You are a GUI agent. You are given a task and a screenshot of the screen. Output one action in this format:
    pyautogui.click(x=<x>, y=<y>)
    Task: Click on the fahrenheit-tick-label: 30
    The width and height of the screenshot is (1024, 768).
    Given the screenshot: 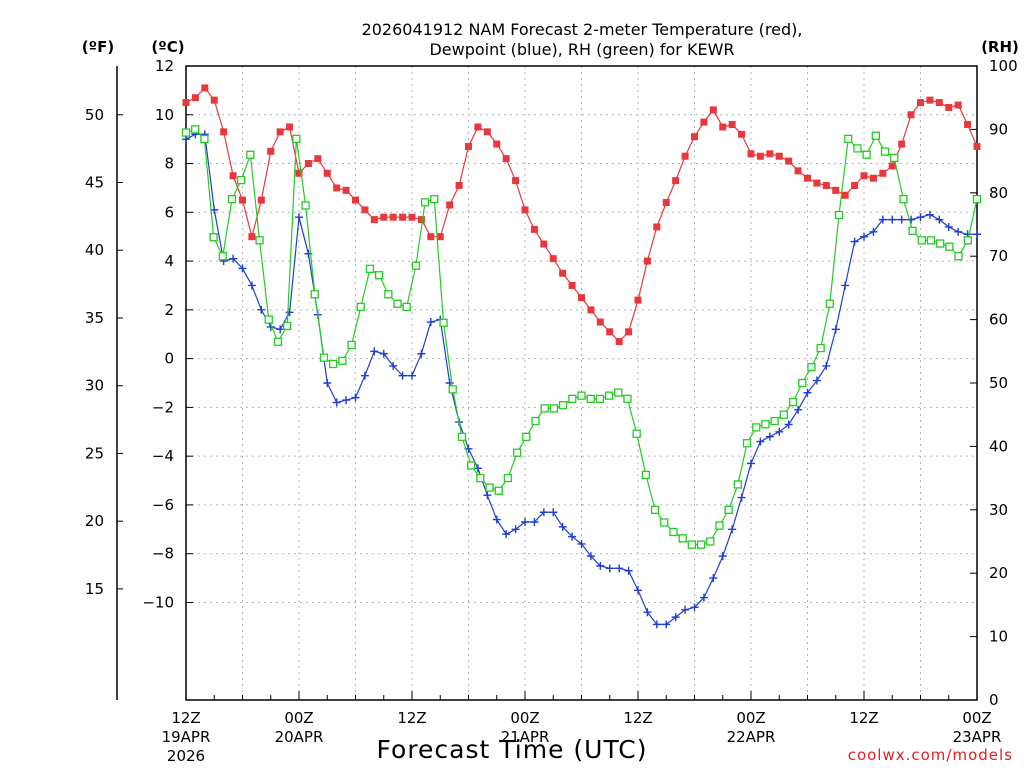 What is the action you would take?
    pyautogui.click(x=94, y=386)
    